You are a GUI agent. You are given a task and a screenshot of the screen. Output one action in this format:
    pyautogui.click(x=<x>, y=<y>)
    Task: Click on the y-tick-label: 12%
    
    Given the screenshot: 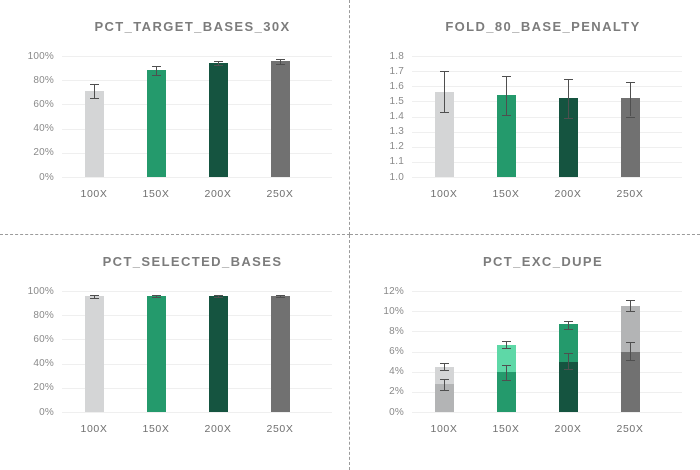 What is the action you would take?
    pyautogui.click(x=393, y=291)
    